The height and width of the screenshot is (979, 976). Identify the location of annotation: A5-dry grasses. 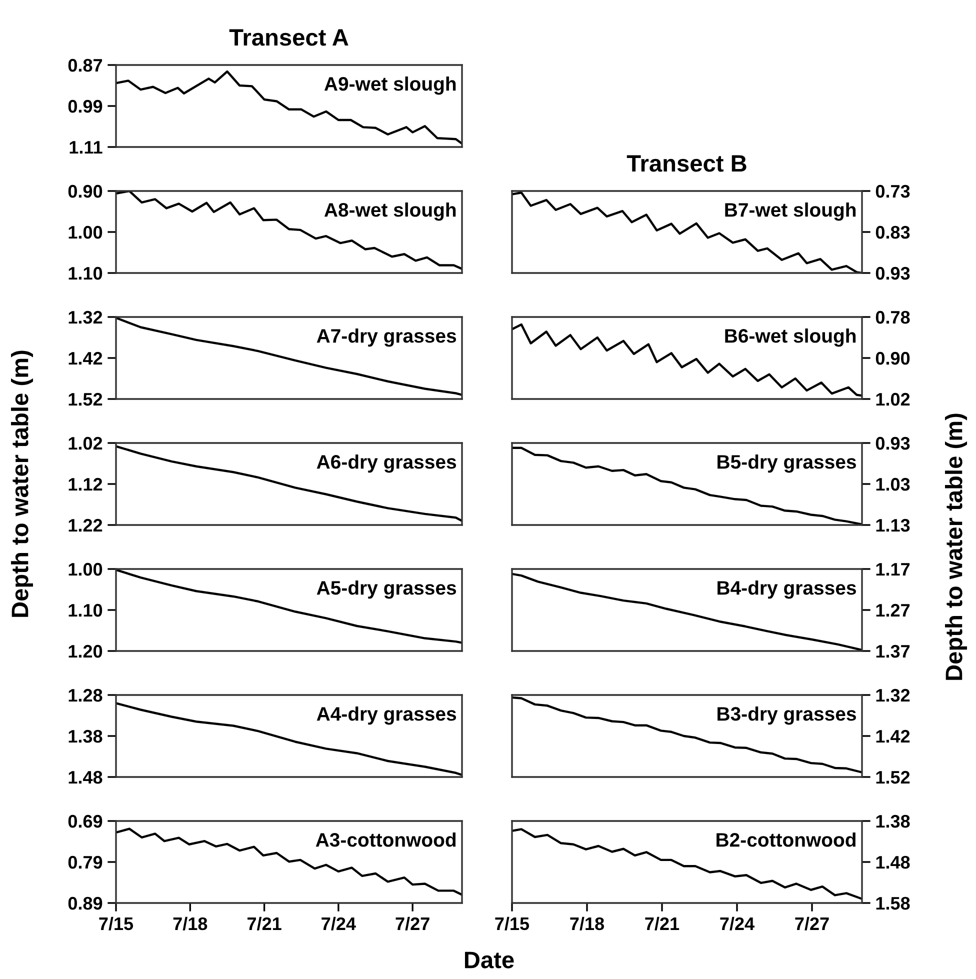
(386, 589).